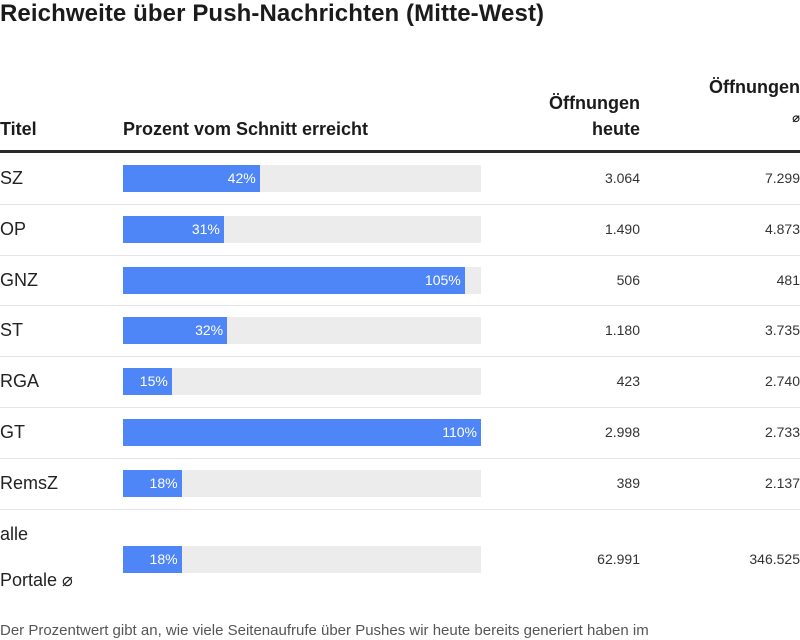  I want to click on column-header-opens-today-line1: Öffnungen, so click(594, 103).